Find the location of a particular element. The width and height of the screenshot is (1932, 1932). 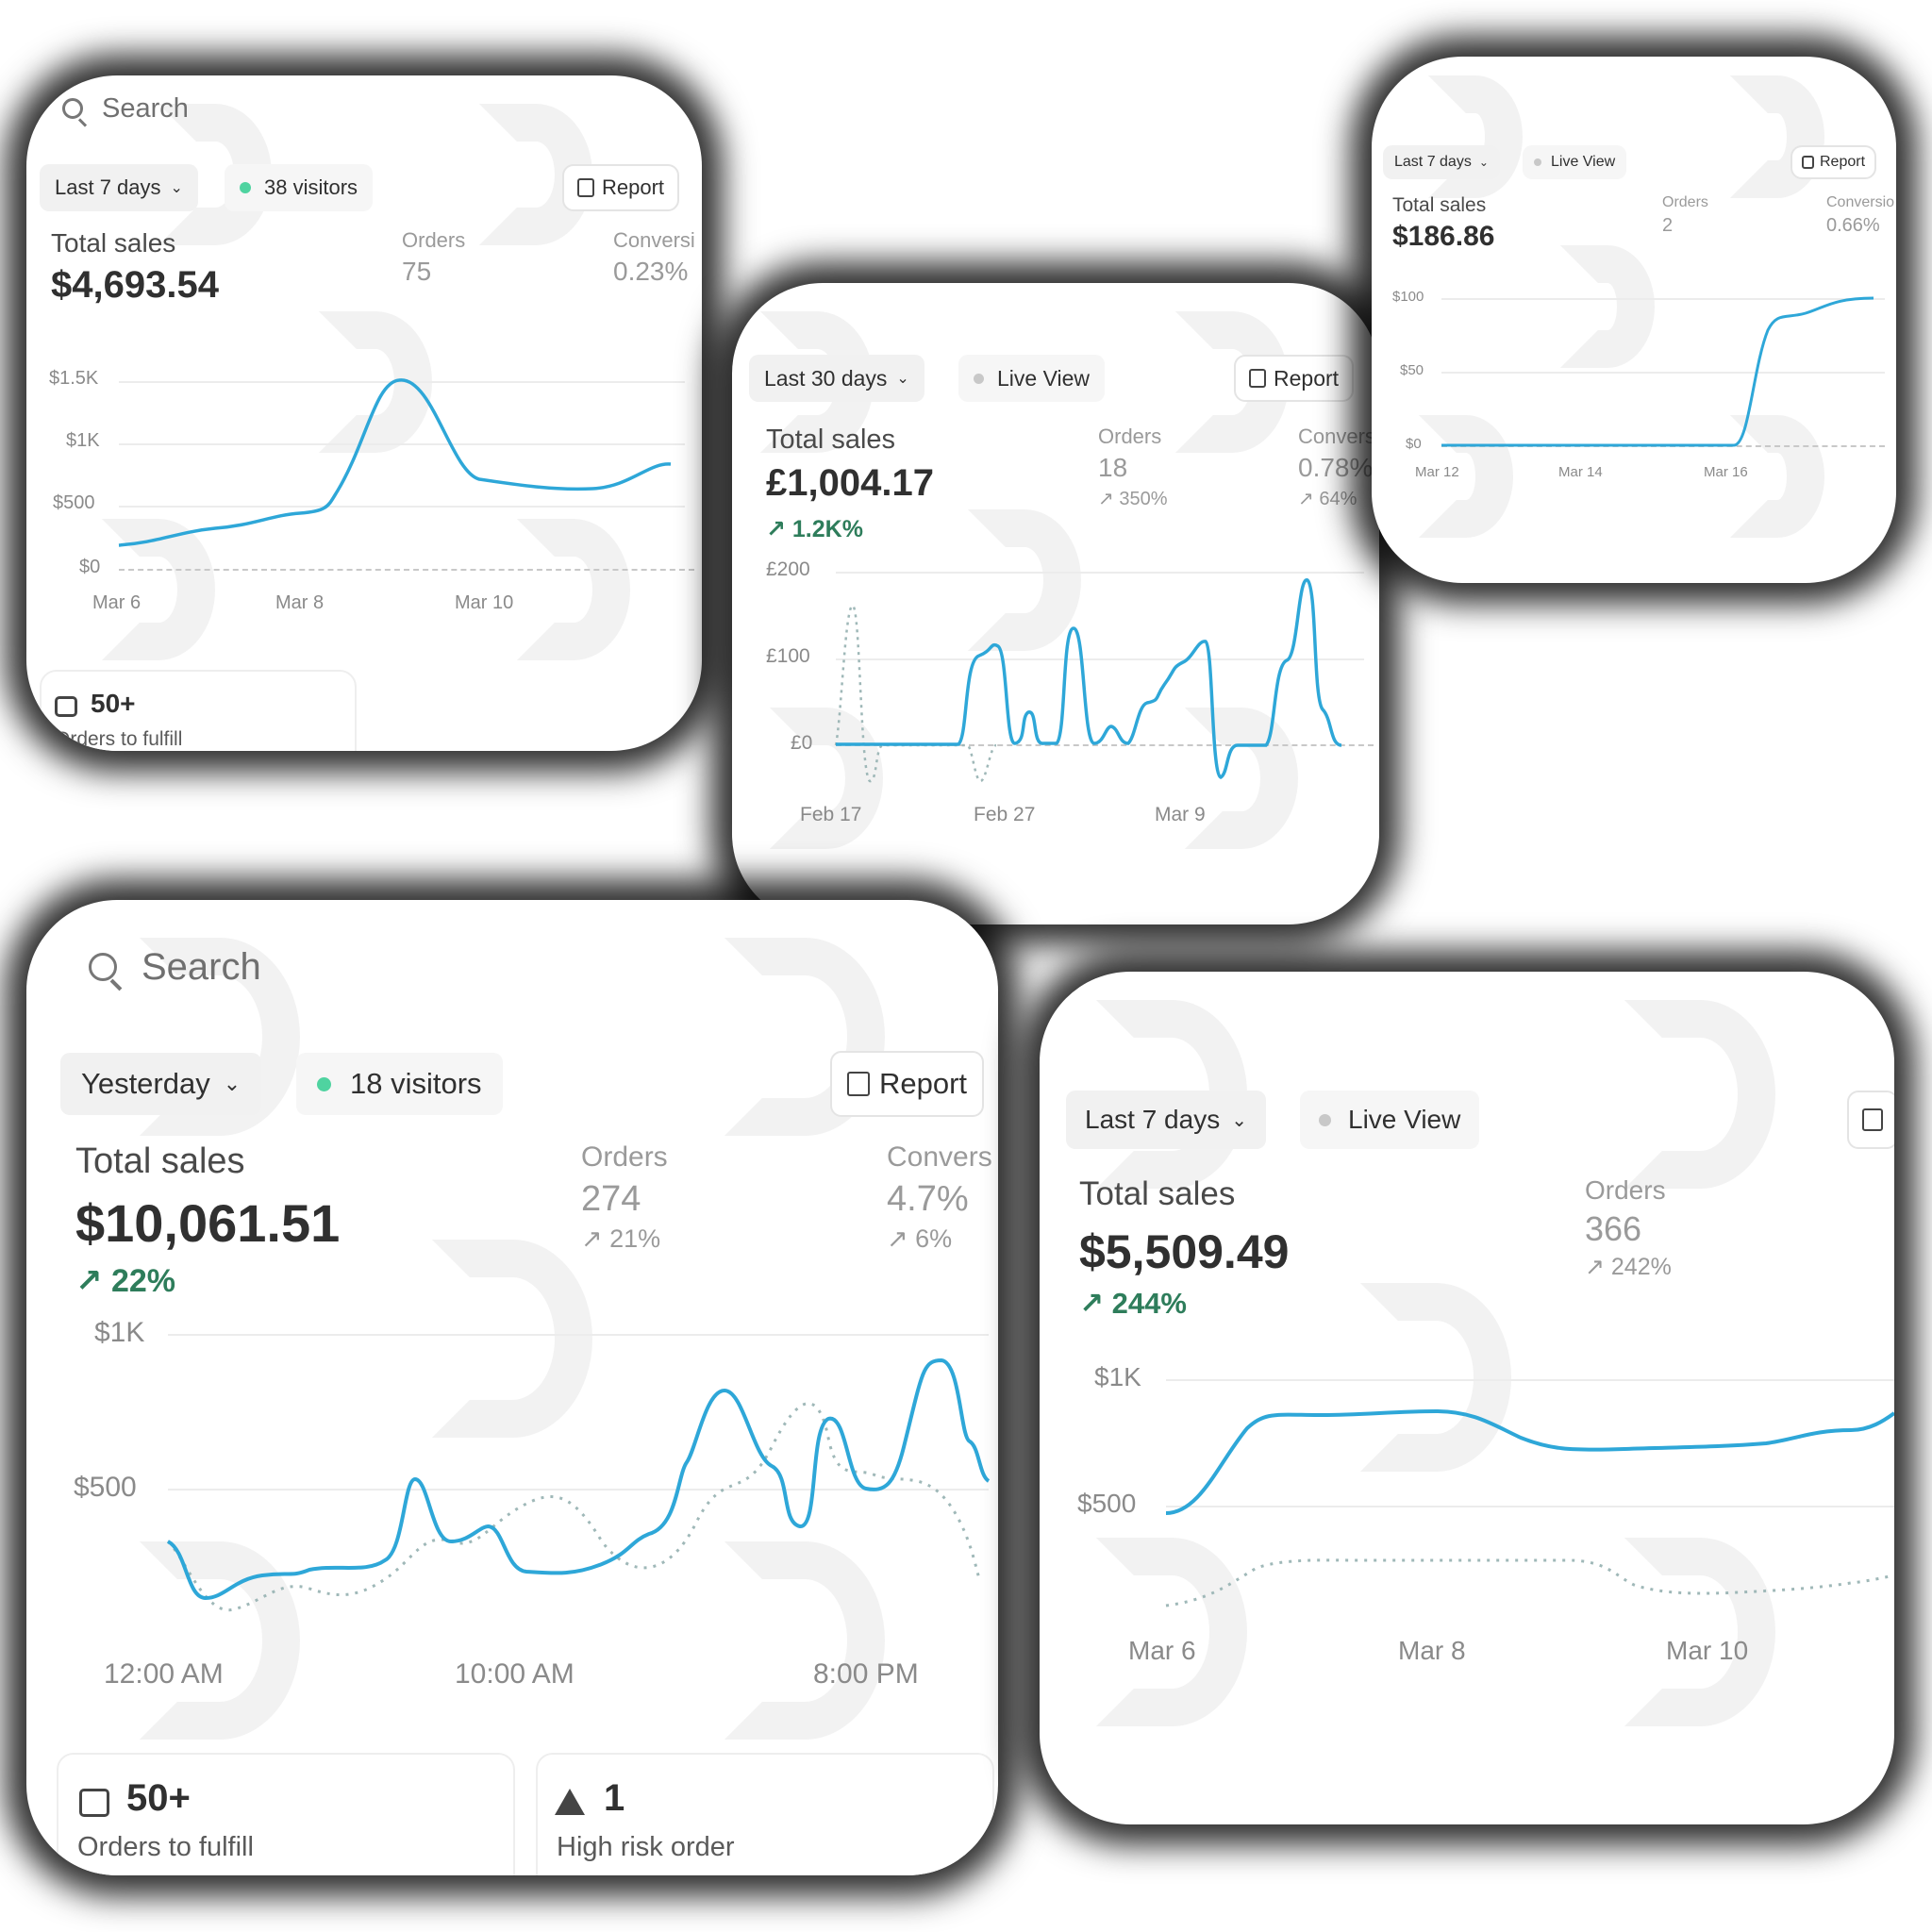

conversion-value: 0.78% is located at coordinates (1336, 467).